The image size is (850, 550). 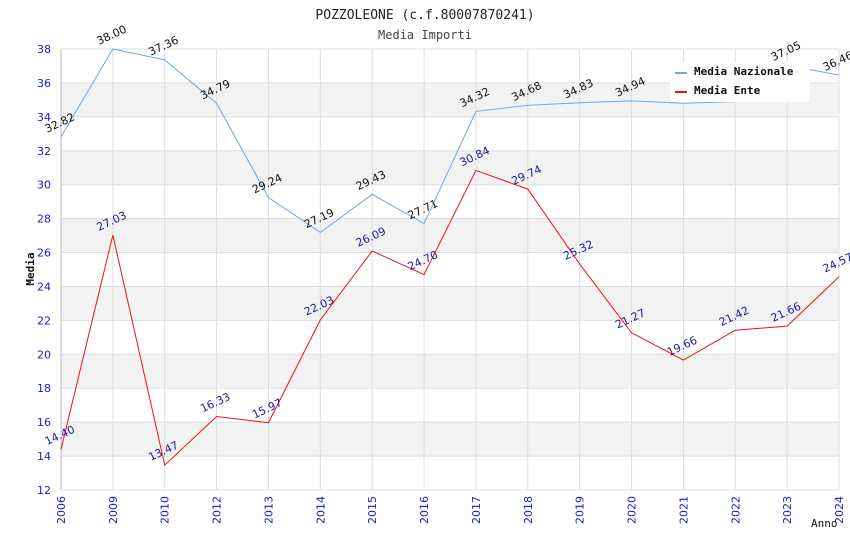 I want to click on y-tick-label: 36, so click(x=44, y=83).